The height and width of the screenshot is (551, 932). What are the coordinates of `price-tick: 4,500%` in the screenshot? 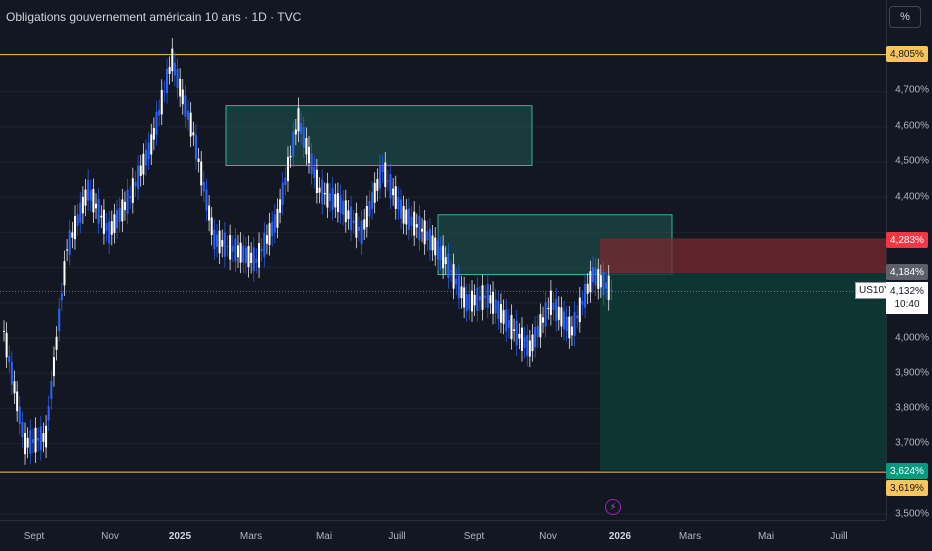 It's located at (912, 161).